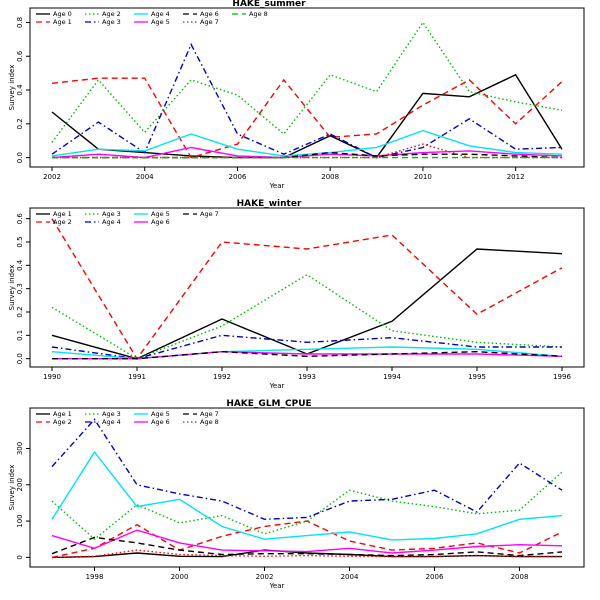 The width and height of the screenshot is (600, 600). Describe the element at coordinates (392, 377) in the screenshot. I see `x-tick-label: 1994` at that location.